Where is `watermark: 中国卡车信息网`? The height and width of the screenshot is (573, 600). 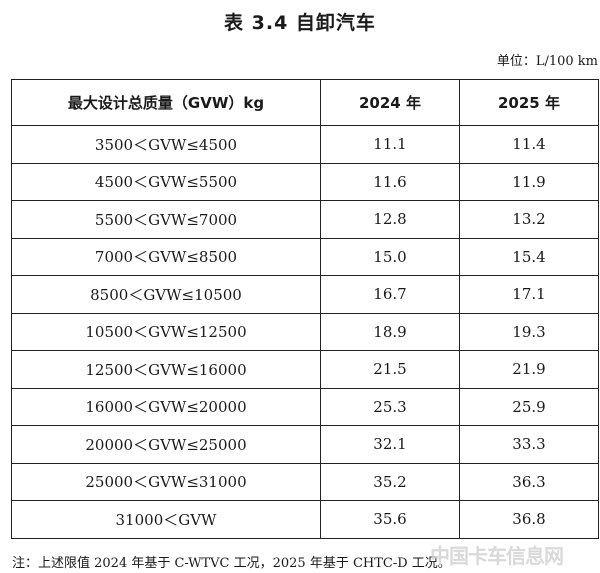 watermark: 中国卡车信息网 is located at coordinates (497, 556).